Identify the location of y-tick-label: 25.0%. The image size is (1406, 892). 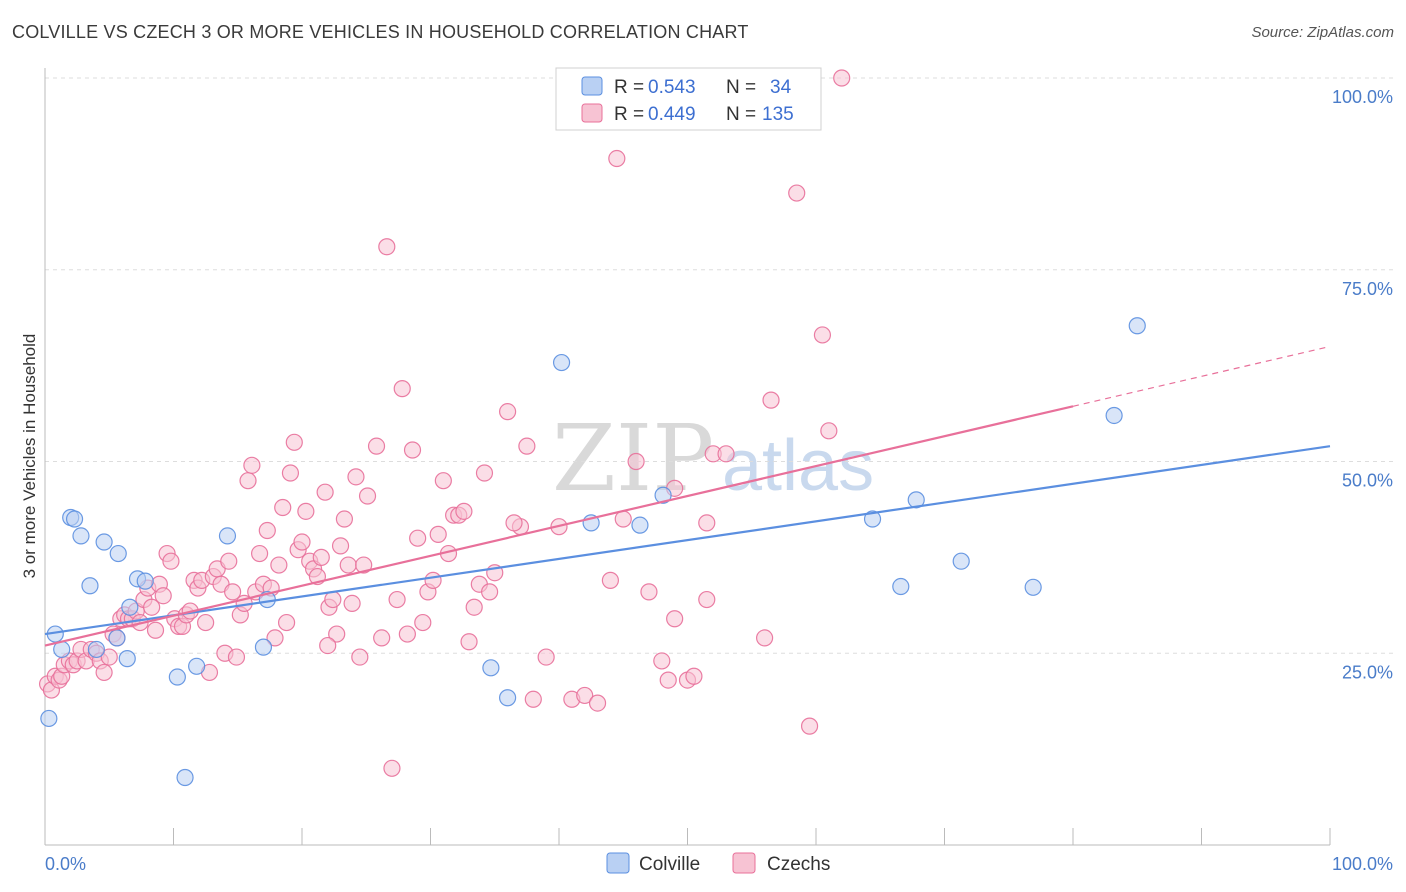
(1367, 672).